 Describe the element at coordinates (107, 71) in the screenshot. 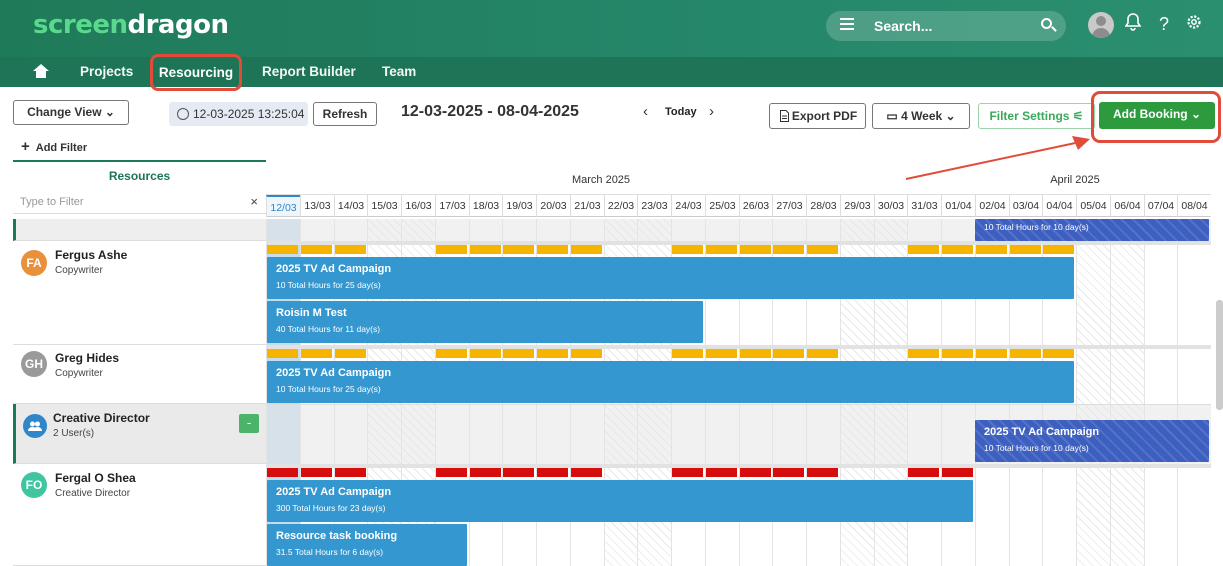

I see `nav-projects: Projects` at that location.